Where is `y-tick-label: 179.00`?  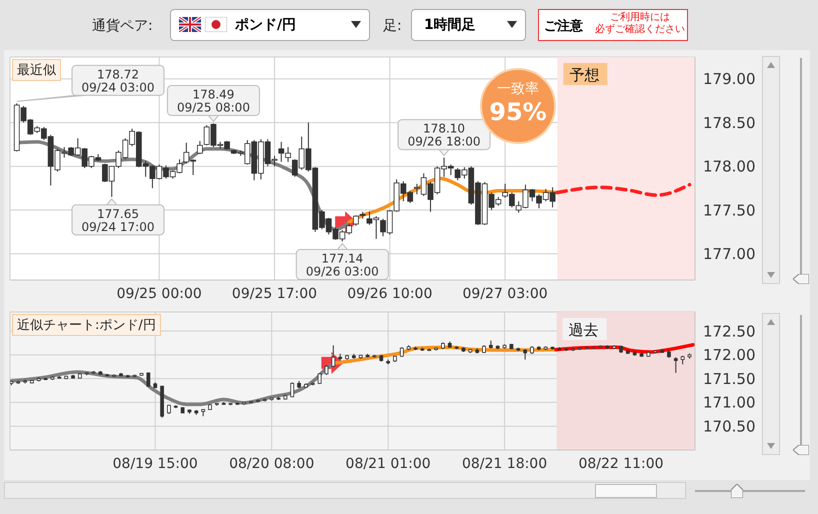 y-tick-label: 179.00 is located at coordinates (729, 79).